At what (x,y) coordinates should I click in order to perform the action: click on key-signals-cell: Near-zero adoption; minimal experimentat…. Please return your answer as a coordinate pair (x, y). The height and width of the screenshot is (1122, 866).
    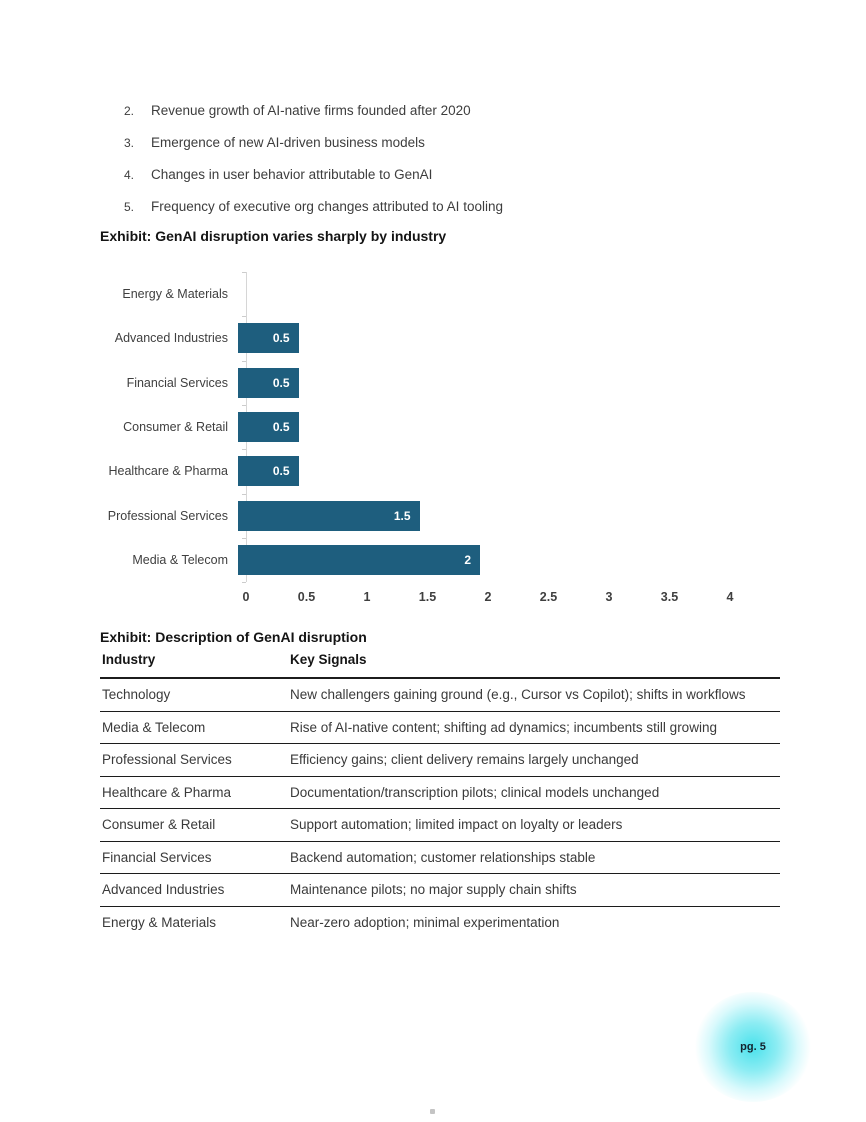
    Looking at the image, I should click on (425, 922).